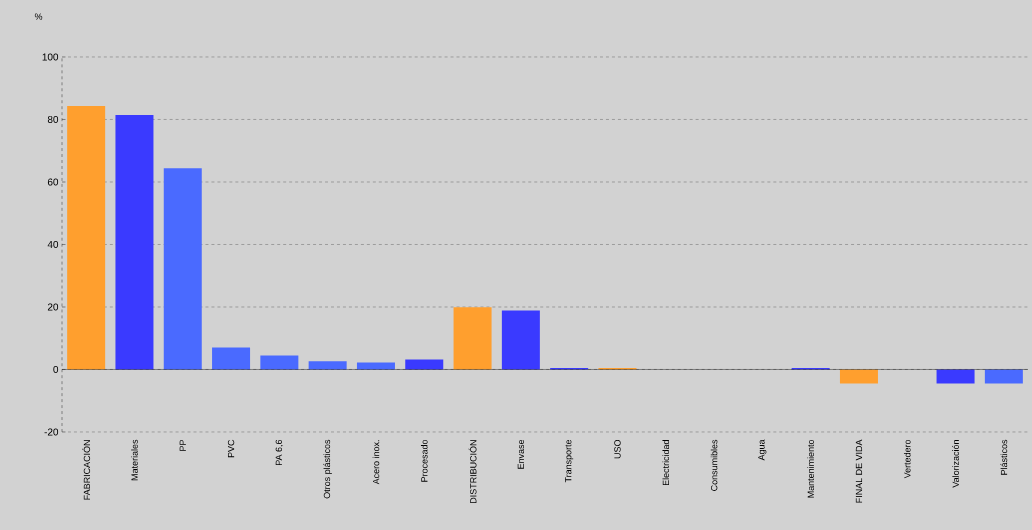 The width and height of the screenshot is (1032, 530). What do you see at coordinates (327, 469) in the screenshot?
I see `x-tick-label: Otros plásticos` at bounding box center [327, 469].